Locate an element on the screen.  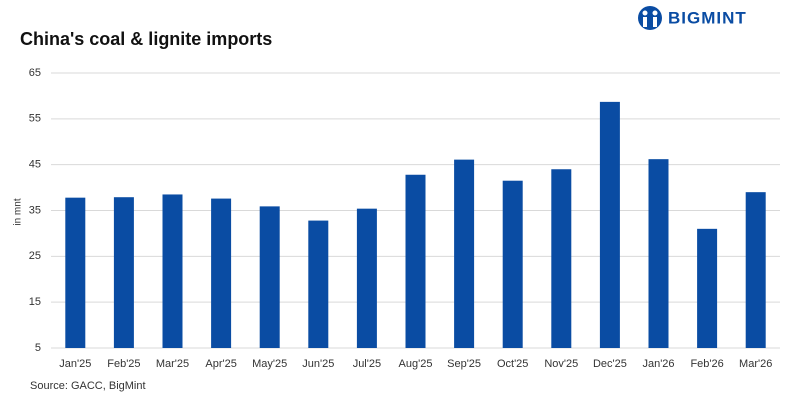
y-tick-label: 55 is located at coordinates (35, 119).